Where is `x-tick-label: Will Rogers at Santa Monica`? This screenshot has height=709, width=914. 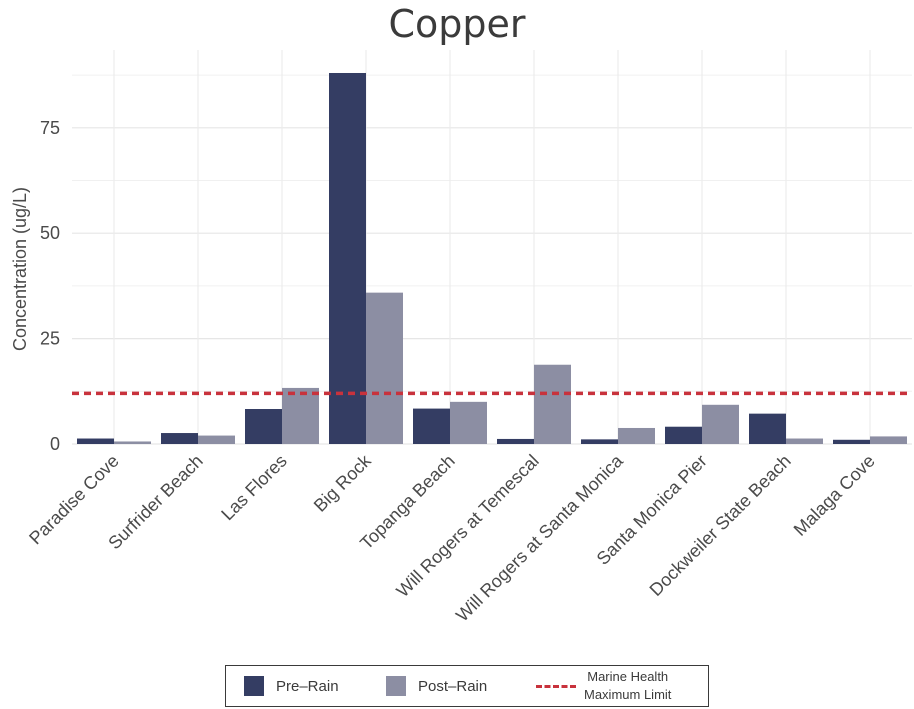
x-tick-label: Will Rogers at Santa Monica is located at coordinates (539, 537).